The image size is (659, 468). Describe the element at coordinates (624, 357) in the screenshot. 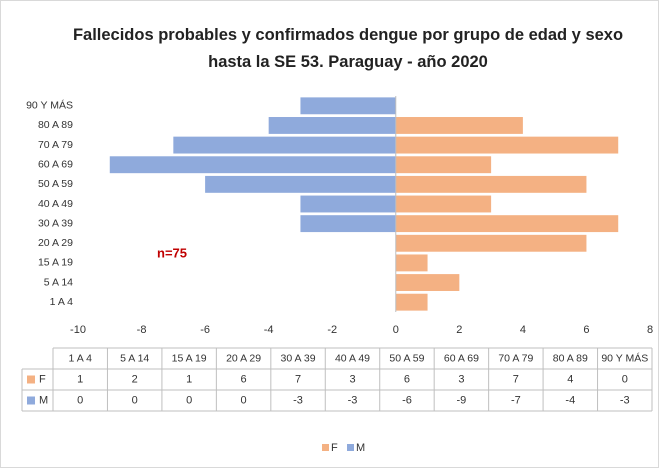

I see `table-header: 90 Y MÁS` at that location.